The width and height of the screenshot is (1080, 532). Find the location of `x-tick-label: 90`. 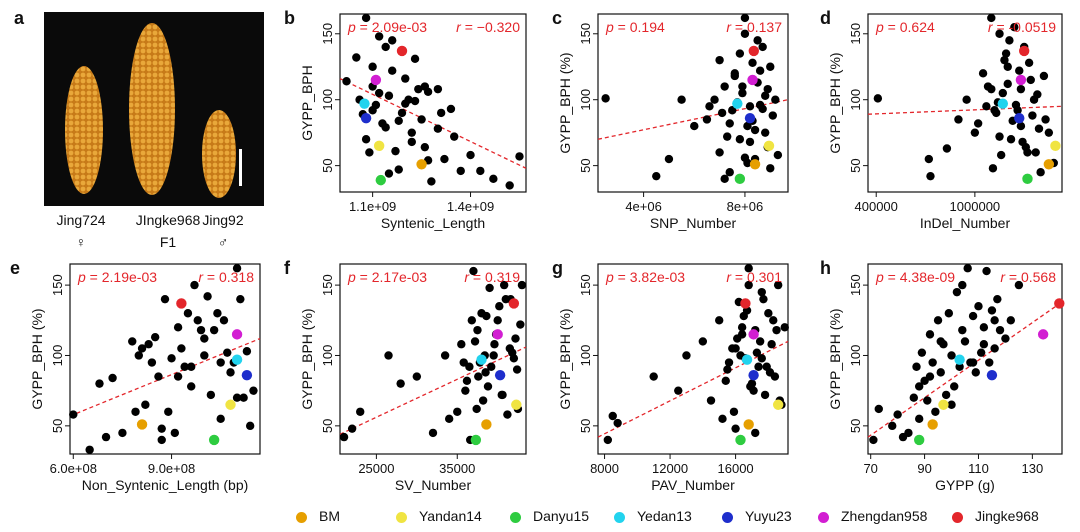

x-tick-label: 90 is located at coordinates (924, 468).